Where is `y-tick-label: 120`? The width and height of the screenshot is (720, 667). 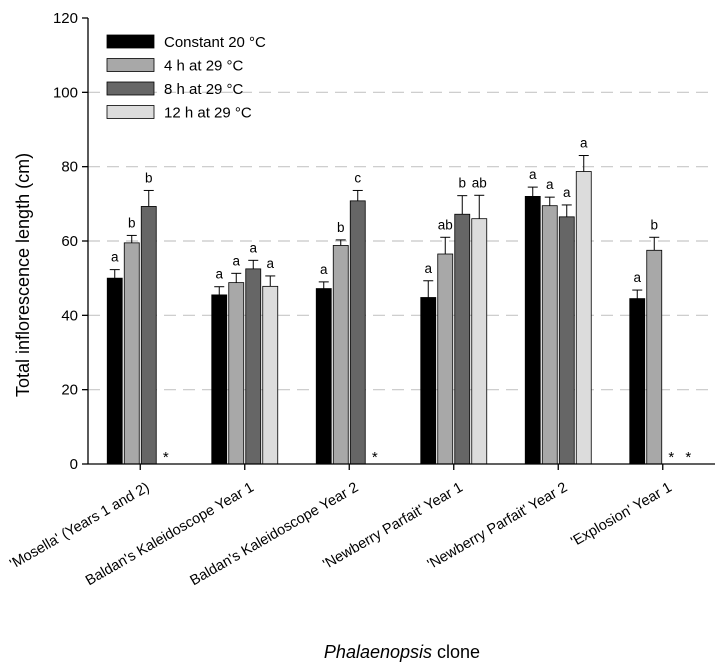 y-tick-label: 120 is located at coordinates (65, 18).